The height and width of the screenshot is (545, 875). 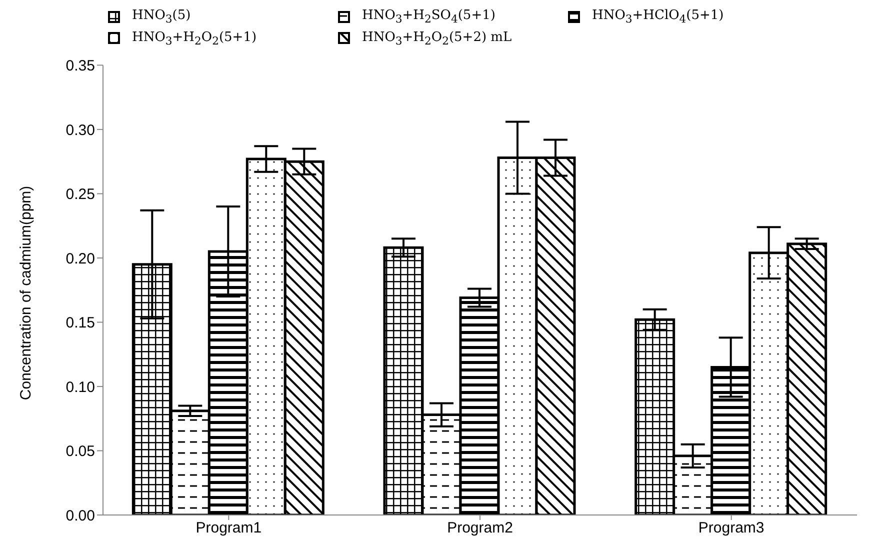 I want to click on y-tick-label: 0.15, so click(x=80, y=323).